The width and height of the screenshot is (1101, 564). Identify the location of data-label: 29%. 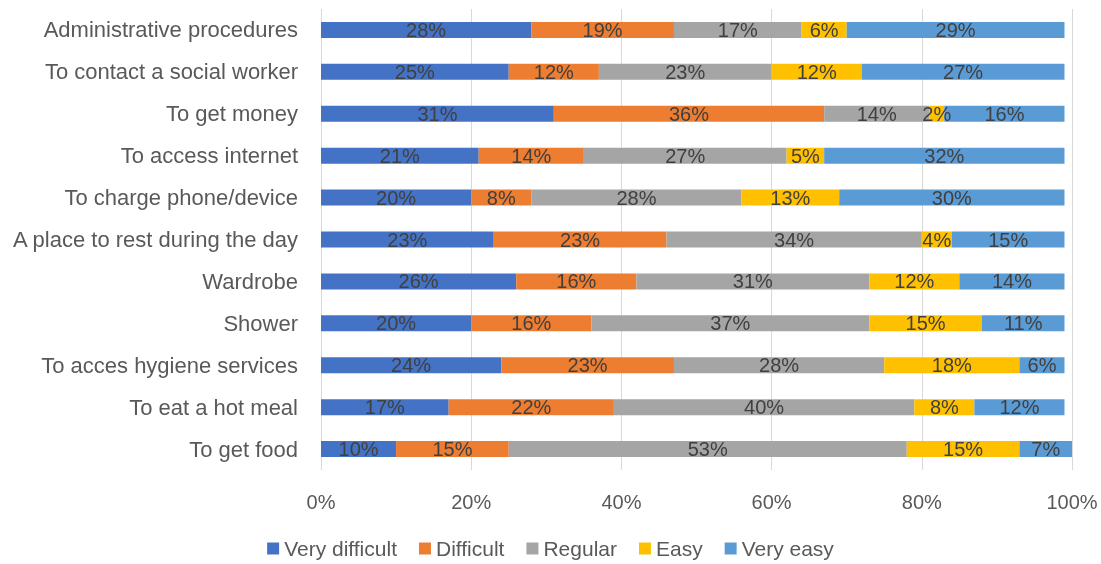
(955, 29).